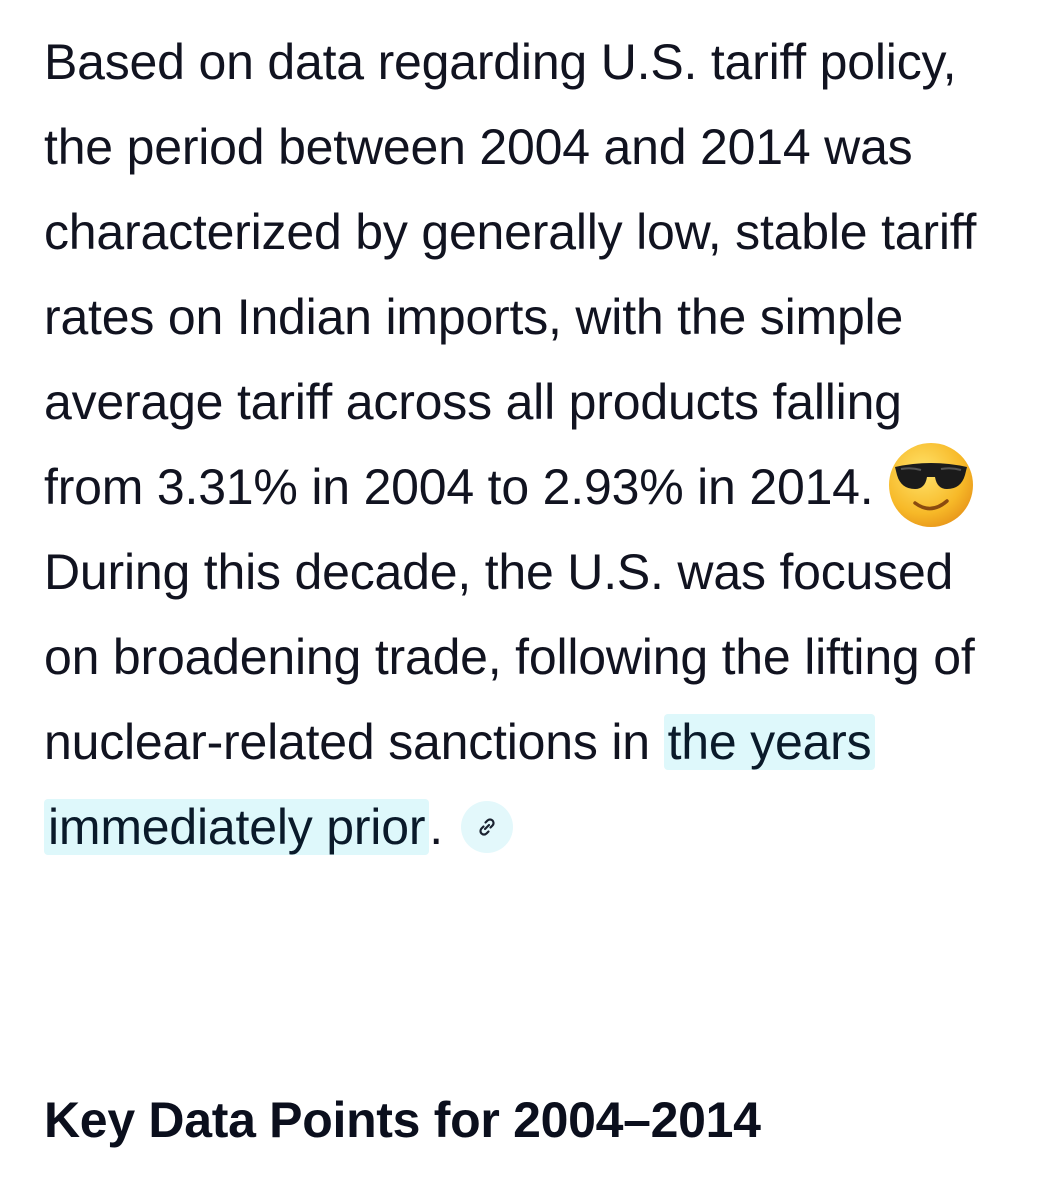 The height and width of the screenshot is (1200, 1040). I want to click on smiling-face-with-sunglasses-icon, so click(931, 483).